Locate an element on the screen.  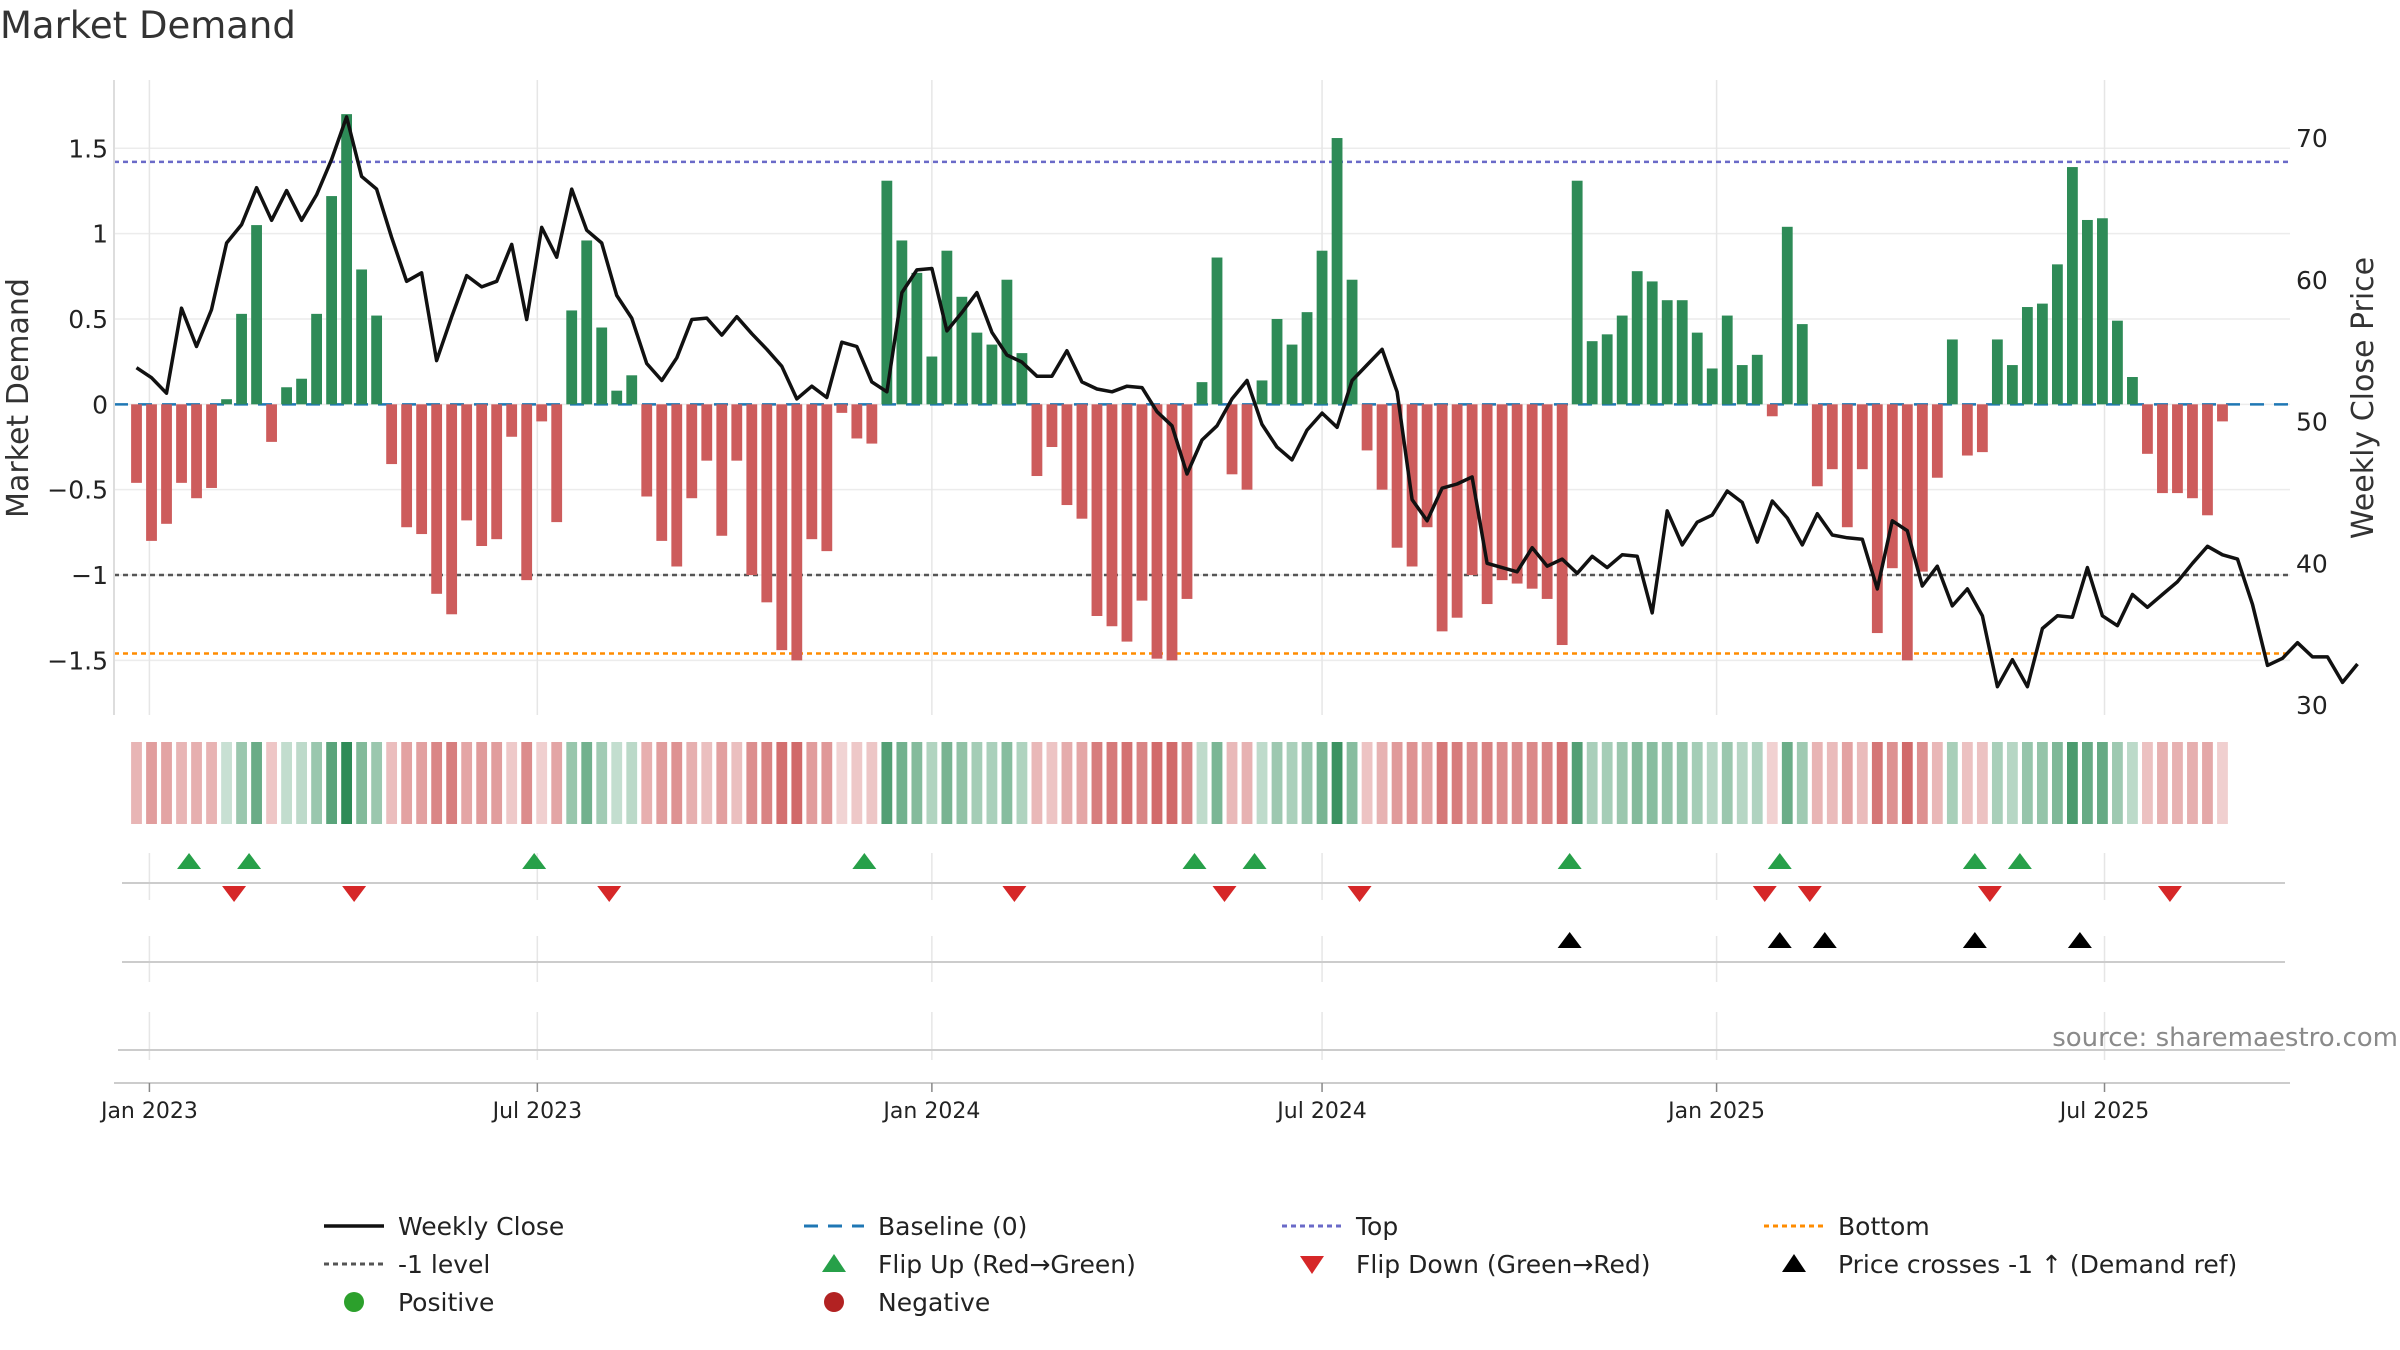
price-cross-marker is located at coordinates (1824, 940).